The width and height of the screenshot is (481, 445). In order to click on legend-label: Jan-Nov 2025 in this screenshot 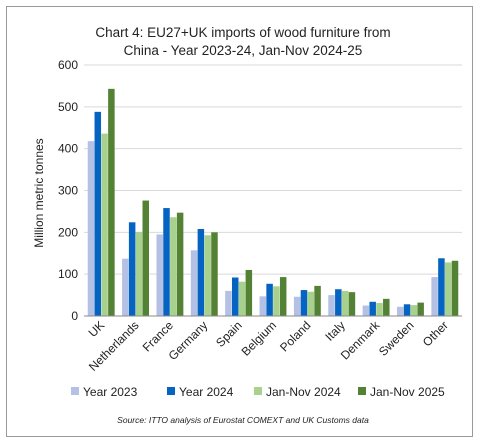, I will do `click(407, 392)`.